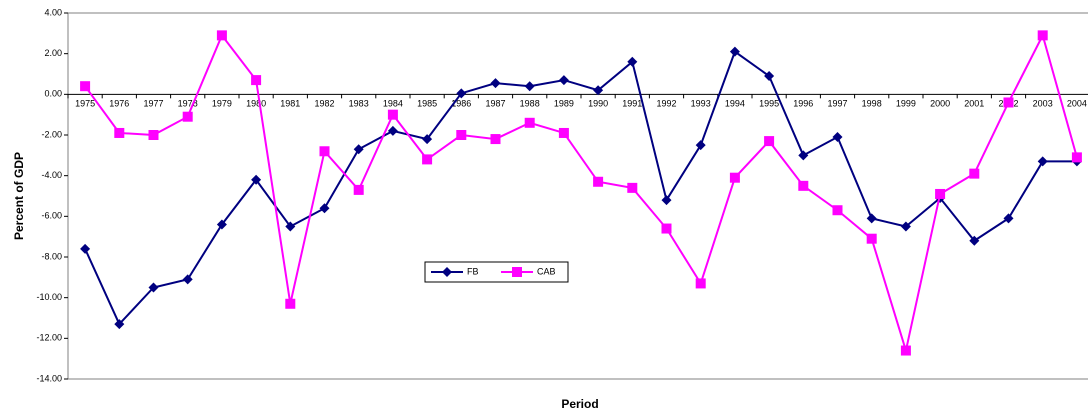  I want to click on x-tick-label: 1992, so click(666, 104).